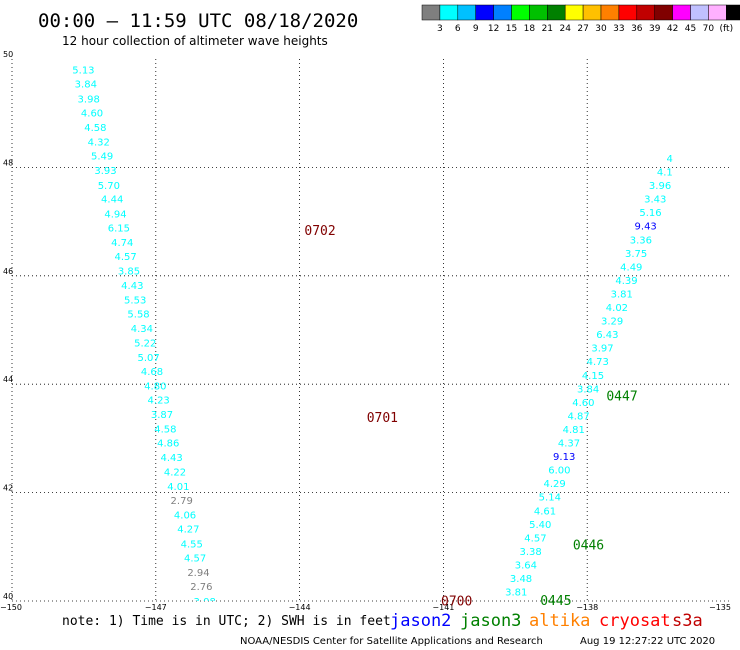 The width and height of the screenshot is (740, 650). What do you see at coordinates (188, 530) in the screenshot?
I see `wave-height-label: 4.27` at bounding box center [188, 530].